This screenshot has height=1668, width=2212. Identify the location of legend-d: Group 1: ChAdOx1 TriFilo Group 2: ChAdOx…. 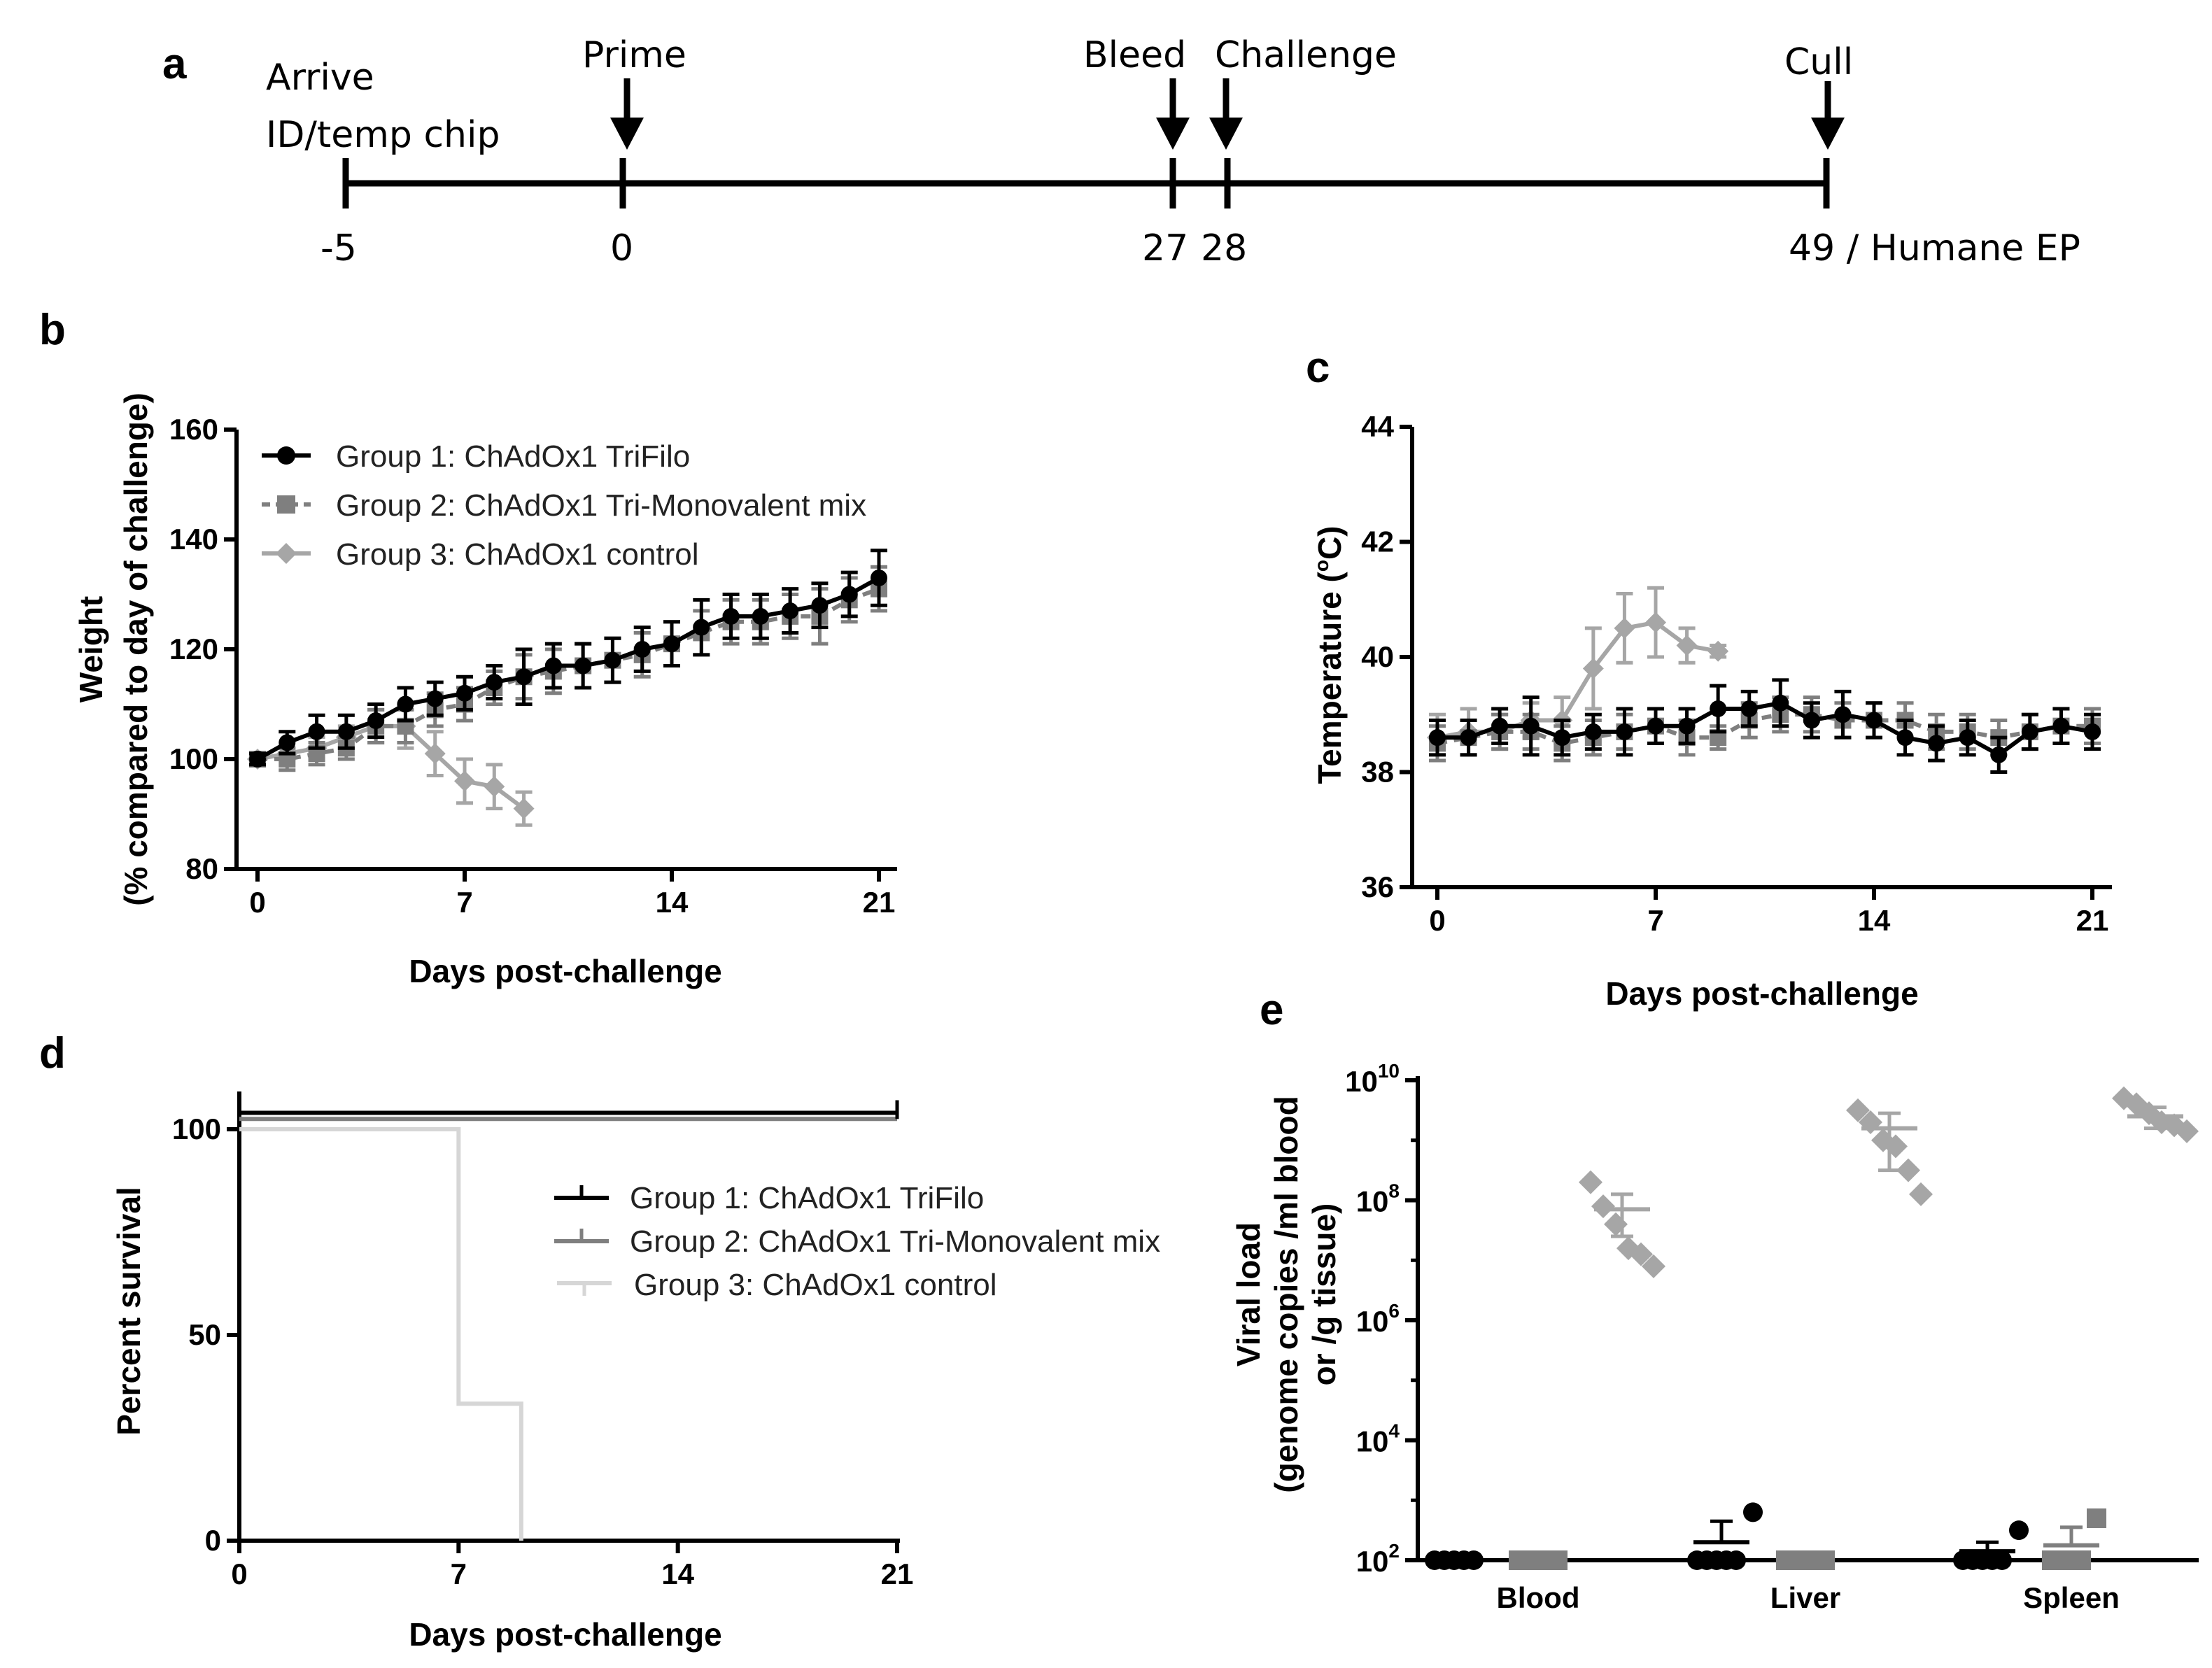
(857, 1241).